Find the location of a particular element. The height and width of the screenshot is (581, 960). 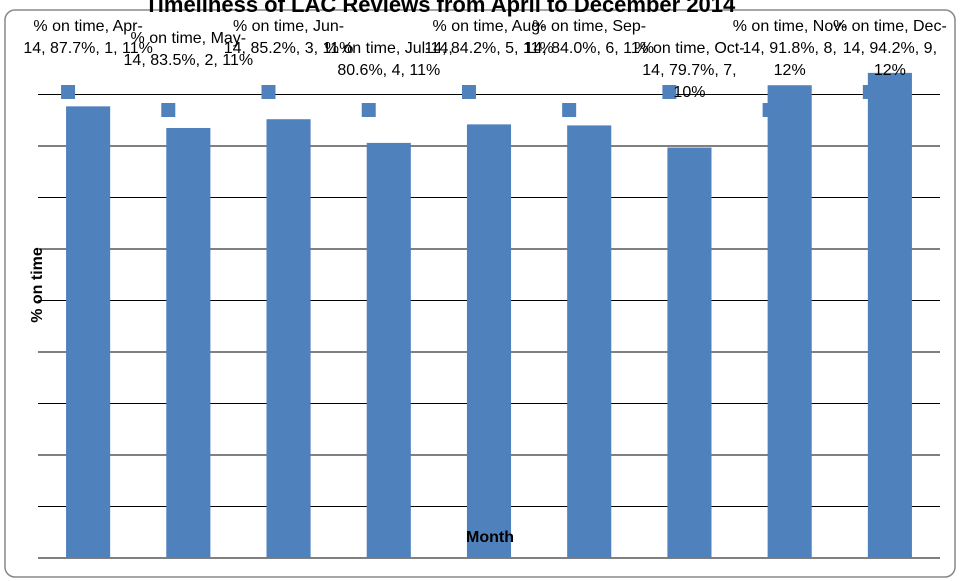

data-label: % on time, May-14, 83.5%, 2, 11% is located at coordinates (188, 49).